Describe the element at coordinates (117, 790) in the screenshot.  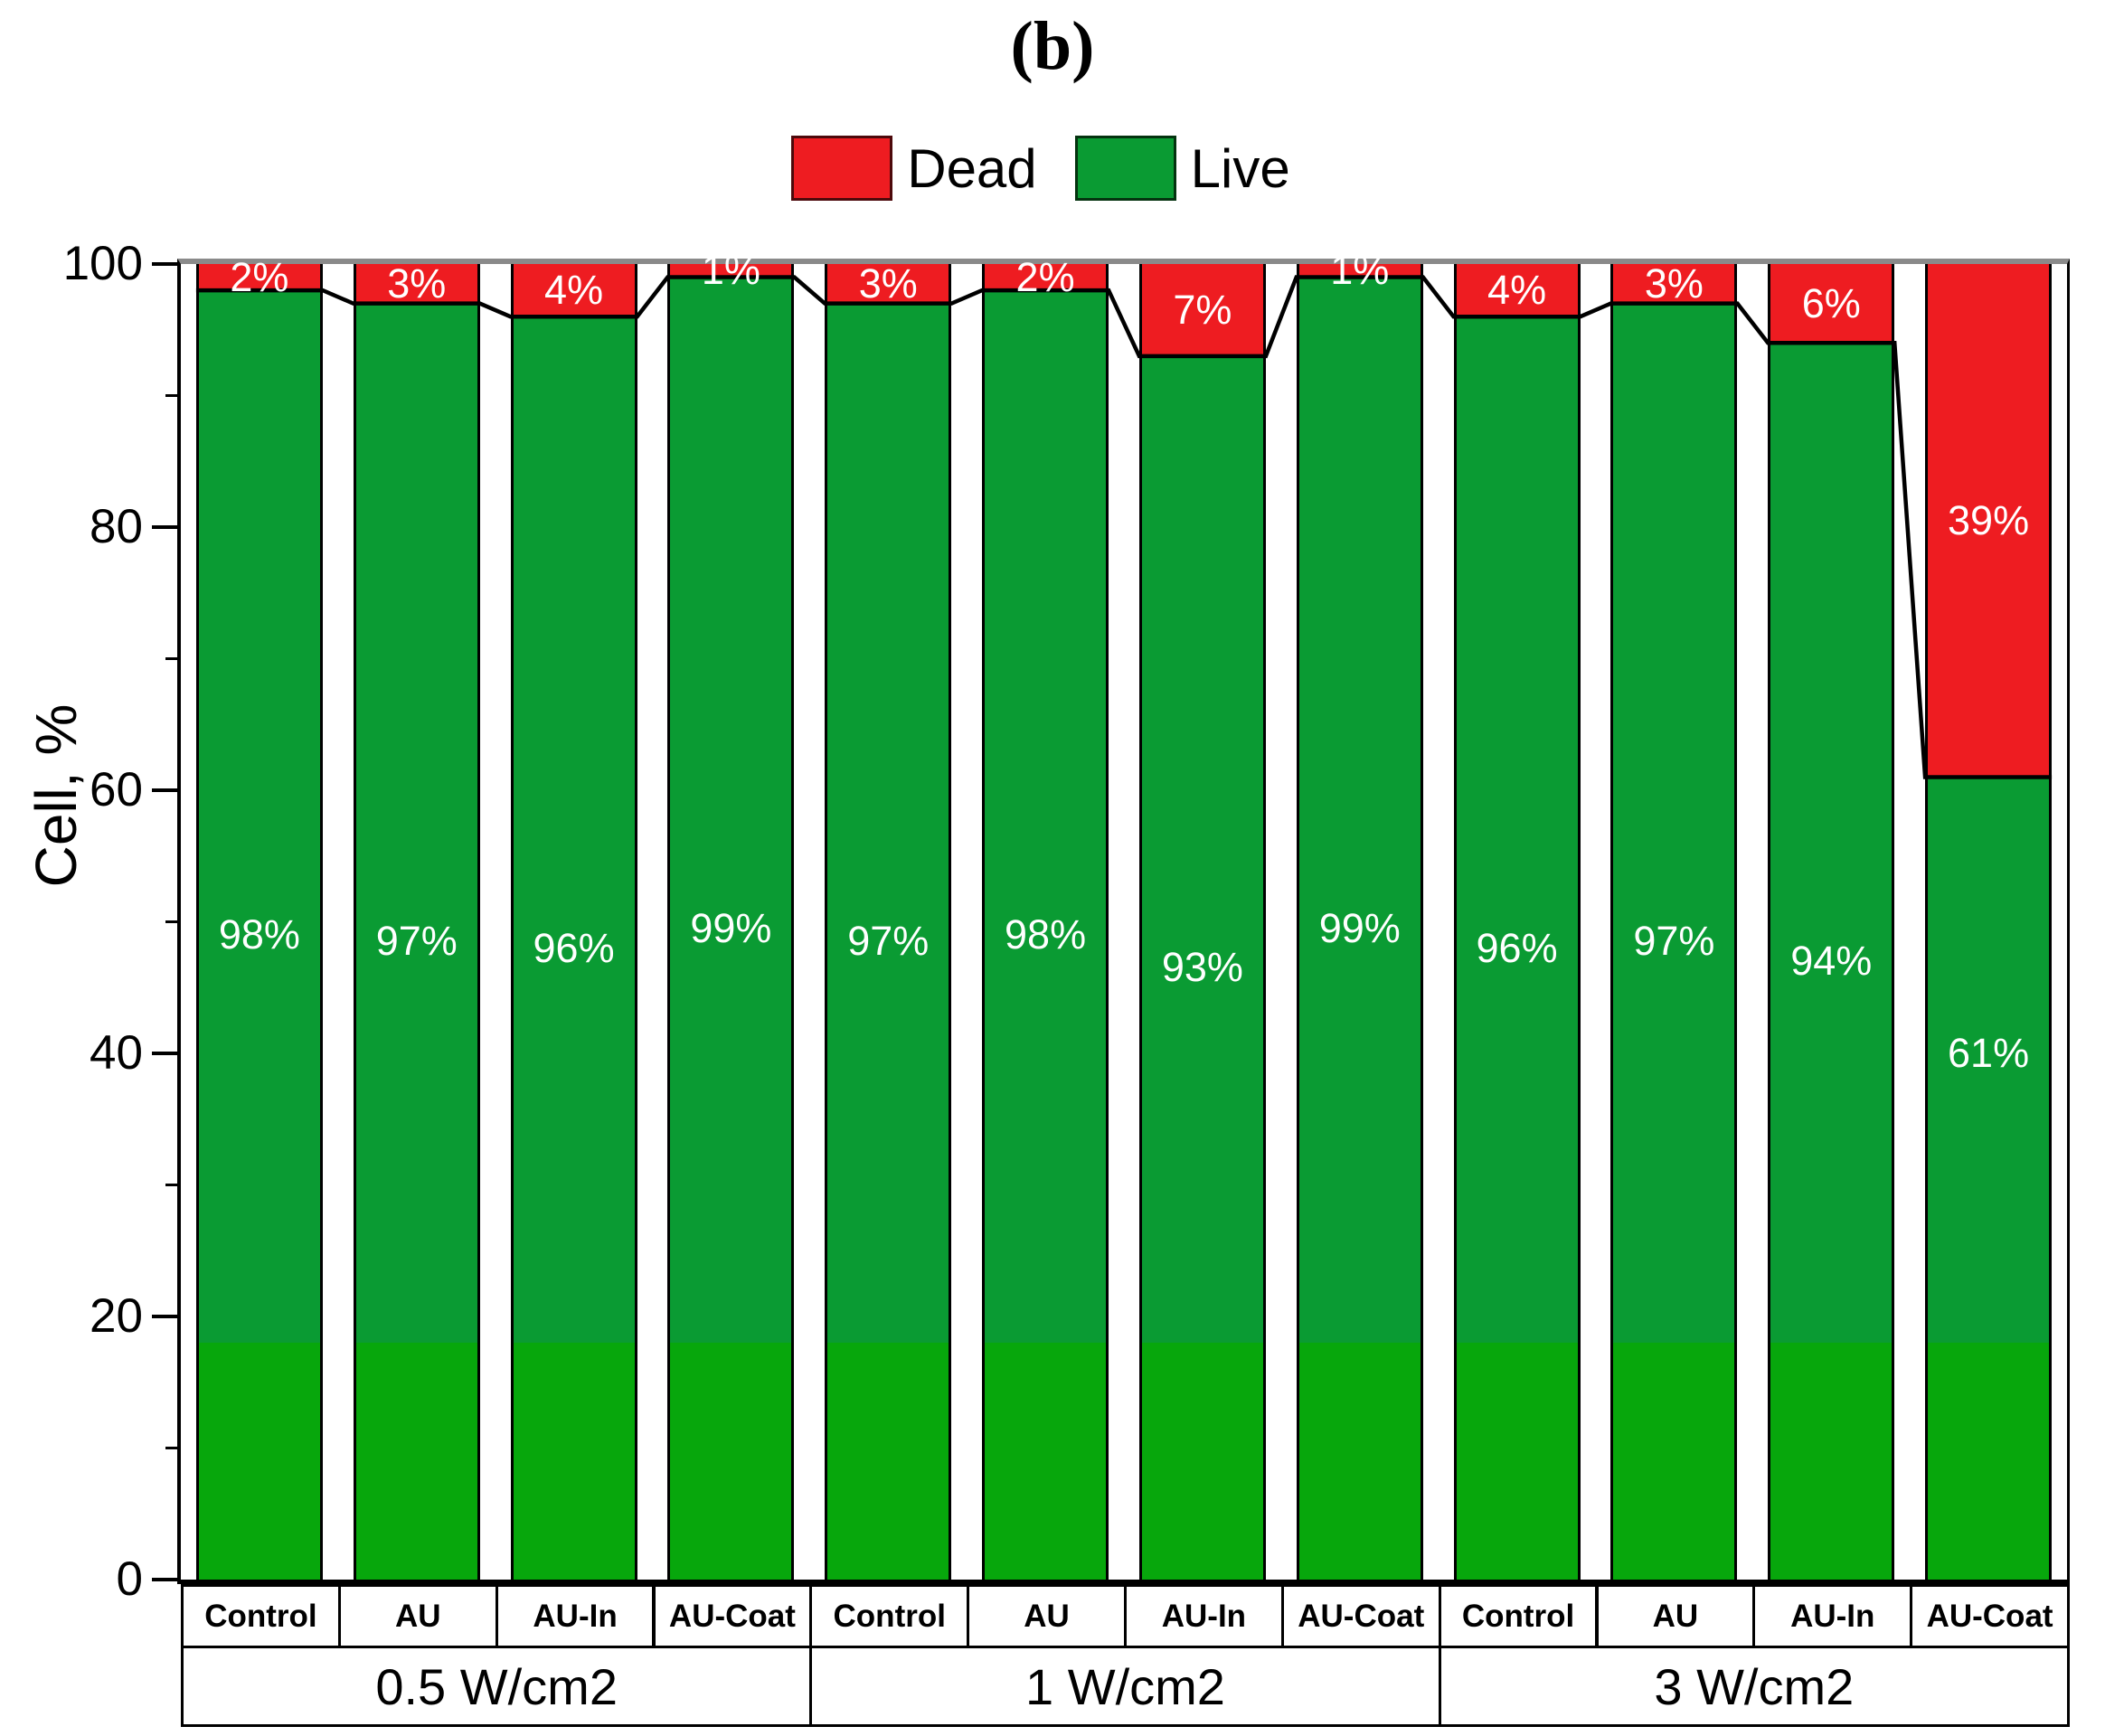
I see `y-tick-label-60: 60` at that location.